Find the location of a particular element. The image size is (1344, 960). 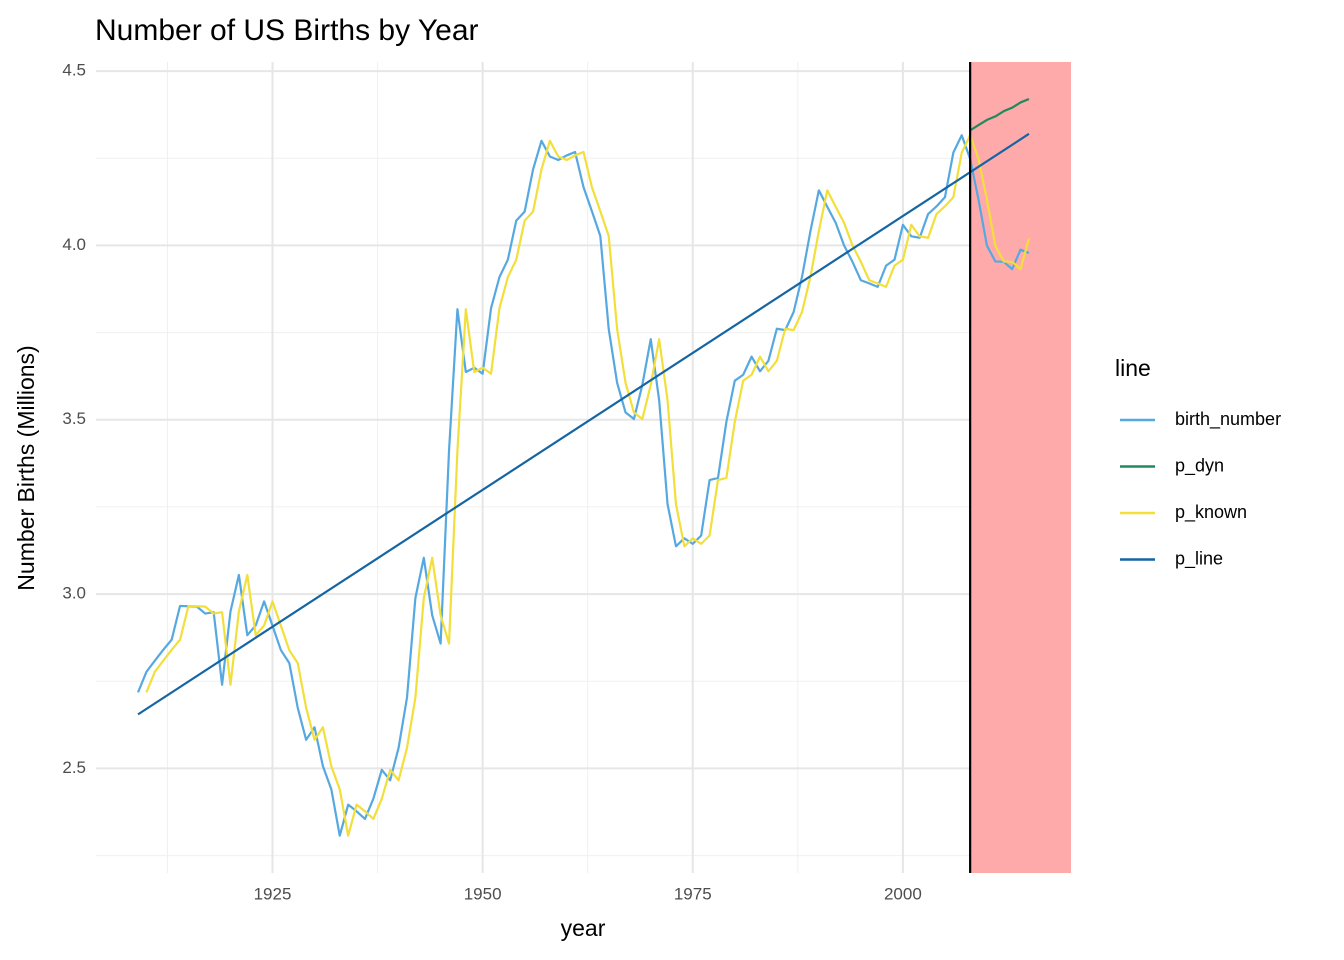

legend-label: birth_number is located at coordinates (1228, 419).